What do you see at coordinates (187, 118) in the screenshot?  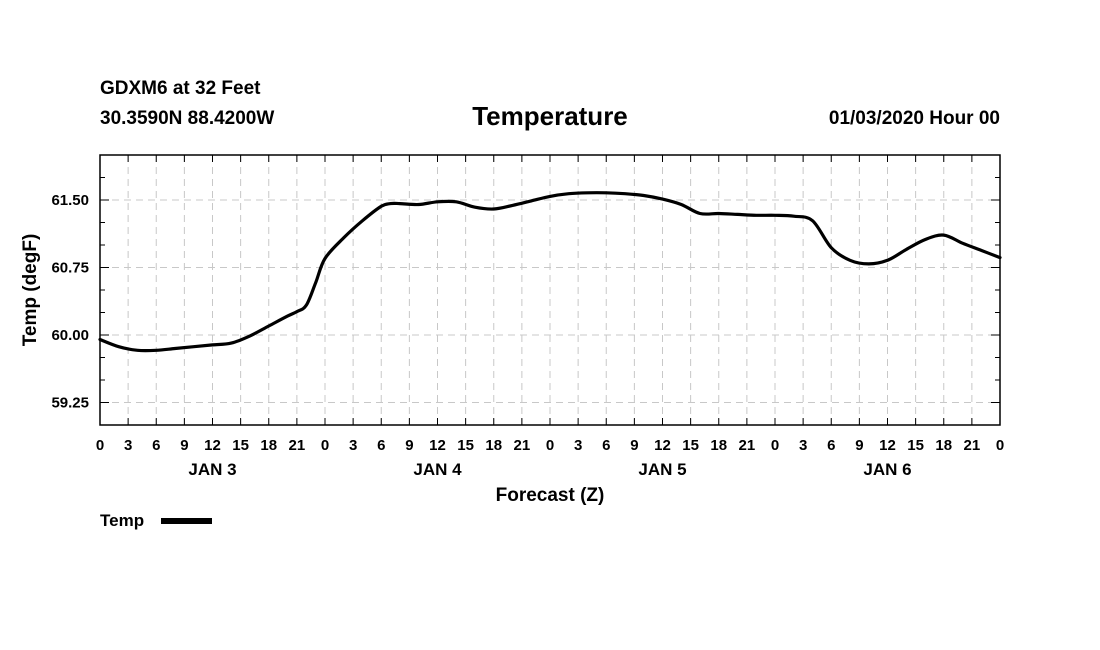 I see `coordinates-label: 30.3590N 88.4200W` at bounding box center [187, 118].